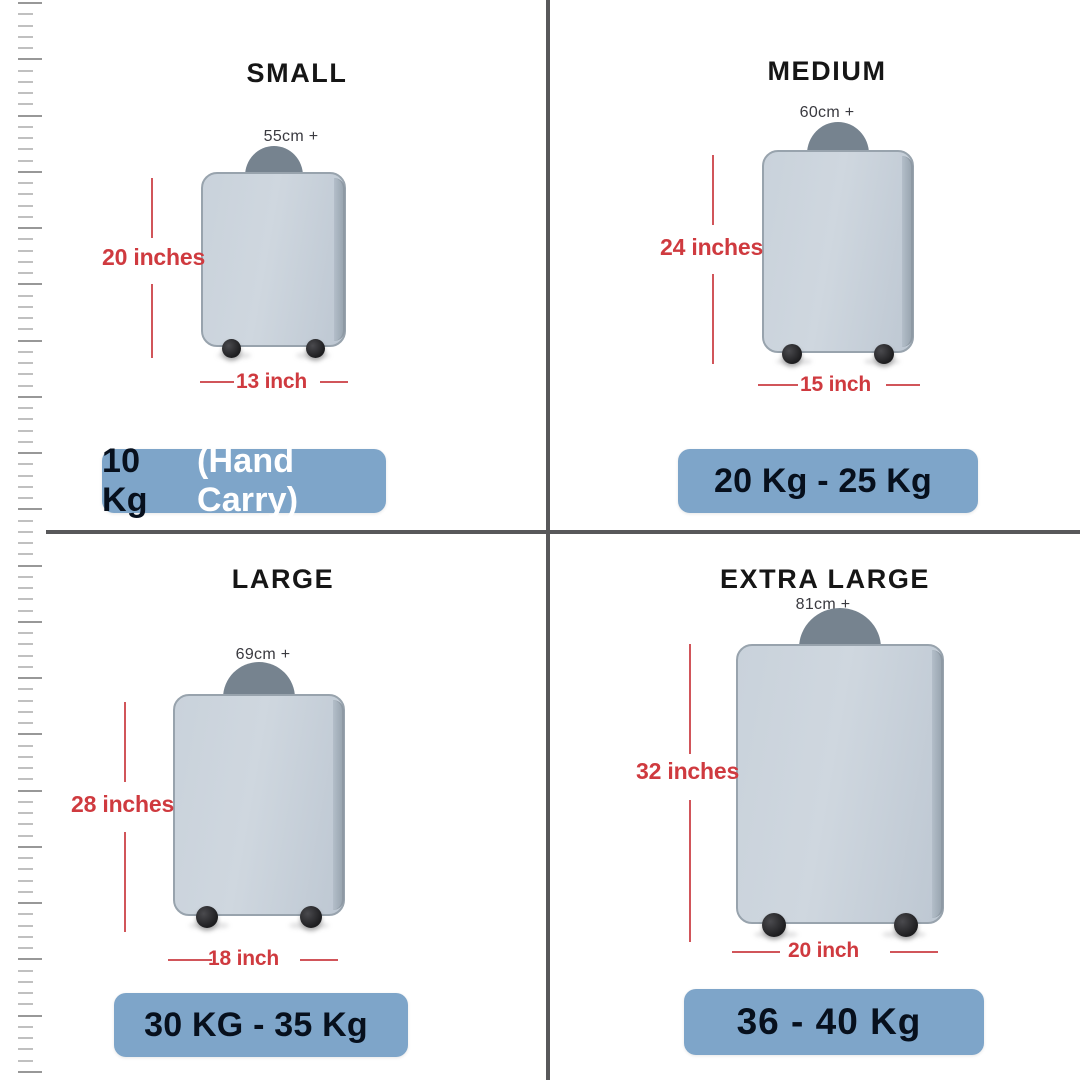  I want to click on depth-label-large: 69cm +, so click(263, 654).